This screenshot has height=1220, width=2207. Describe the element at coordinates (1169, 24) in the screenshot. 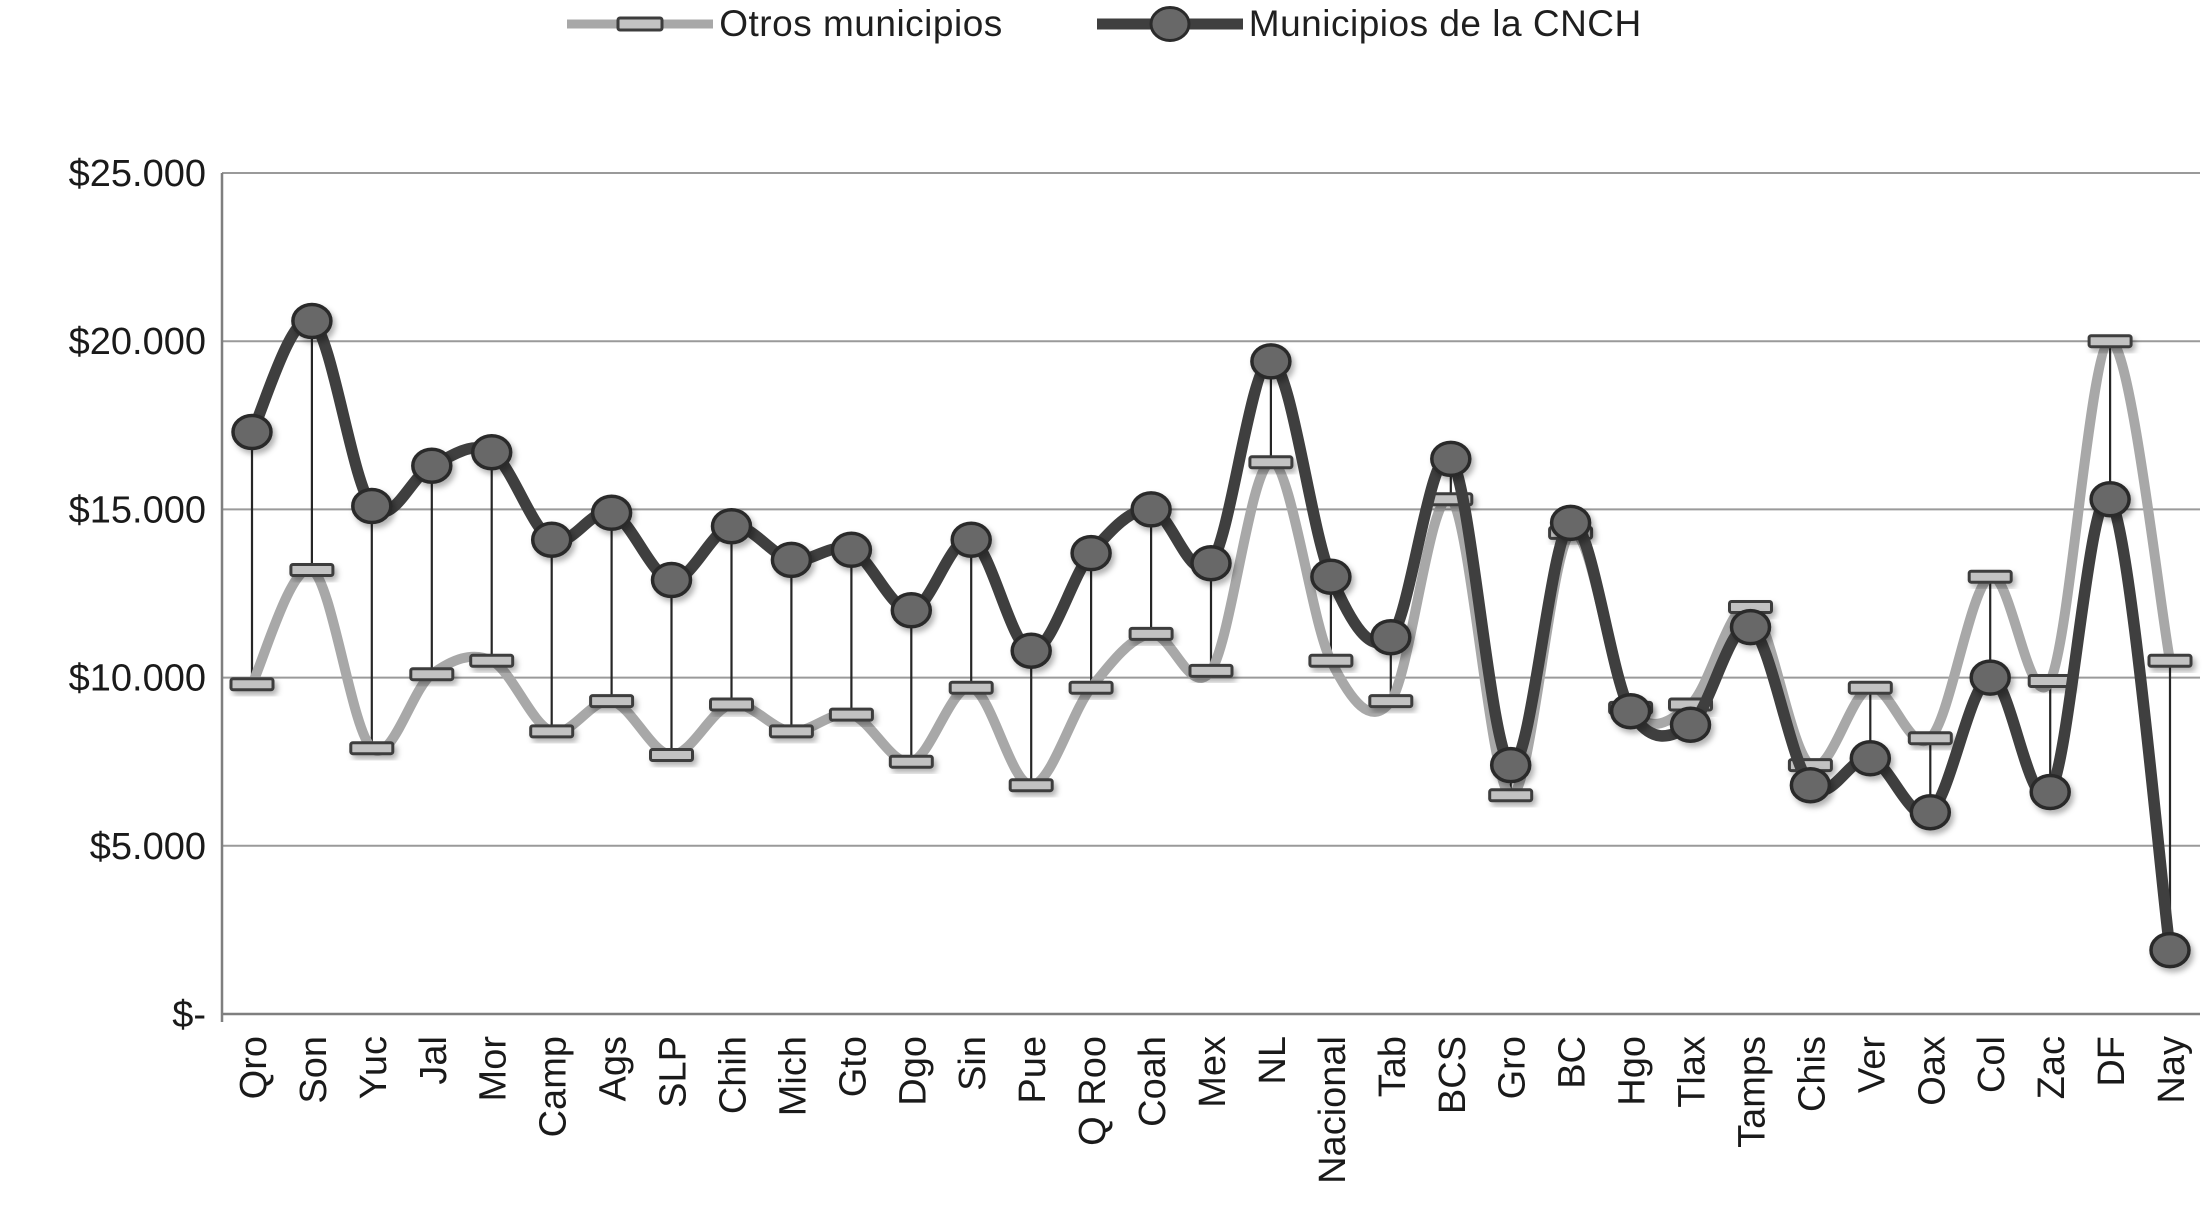

I see `cnch-series-swatch-icon` at that location.